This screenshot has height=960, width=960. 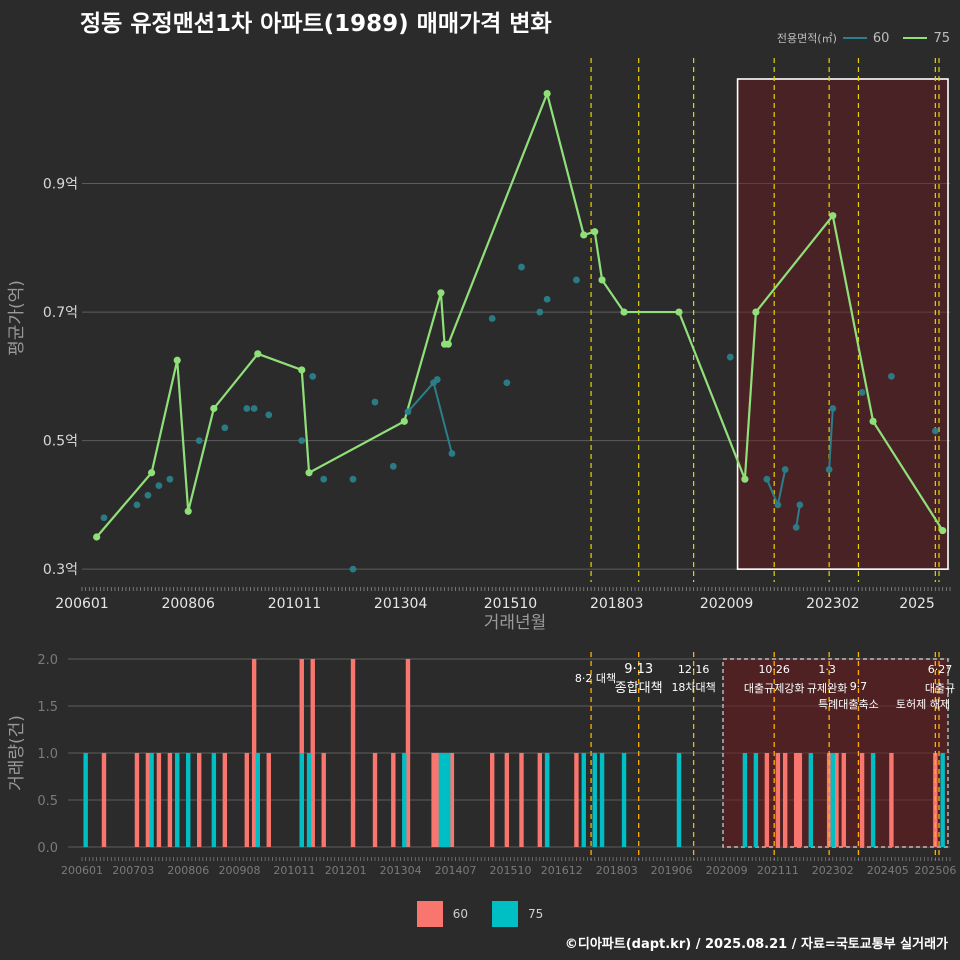 What do you see at coordinates (60, 313) in the screenshot?
I see `price-y-tick-label: 0.7억` at bounding box center [60, 313].